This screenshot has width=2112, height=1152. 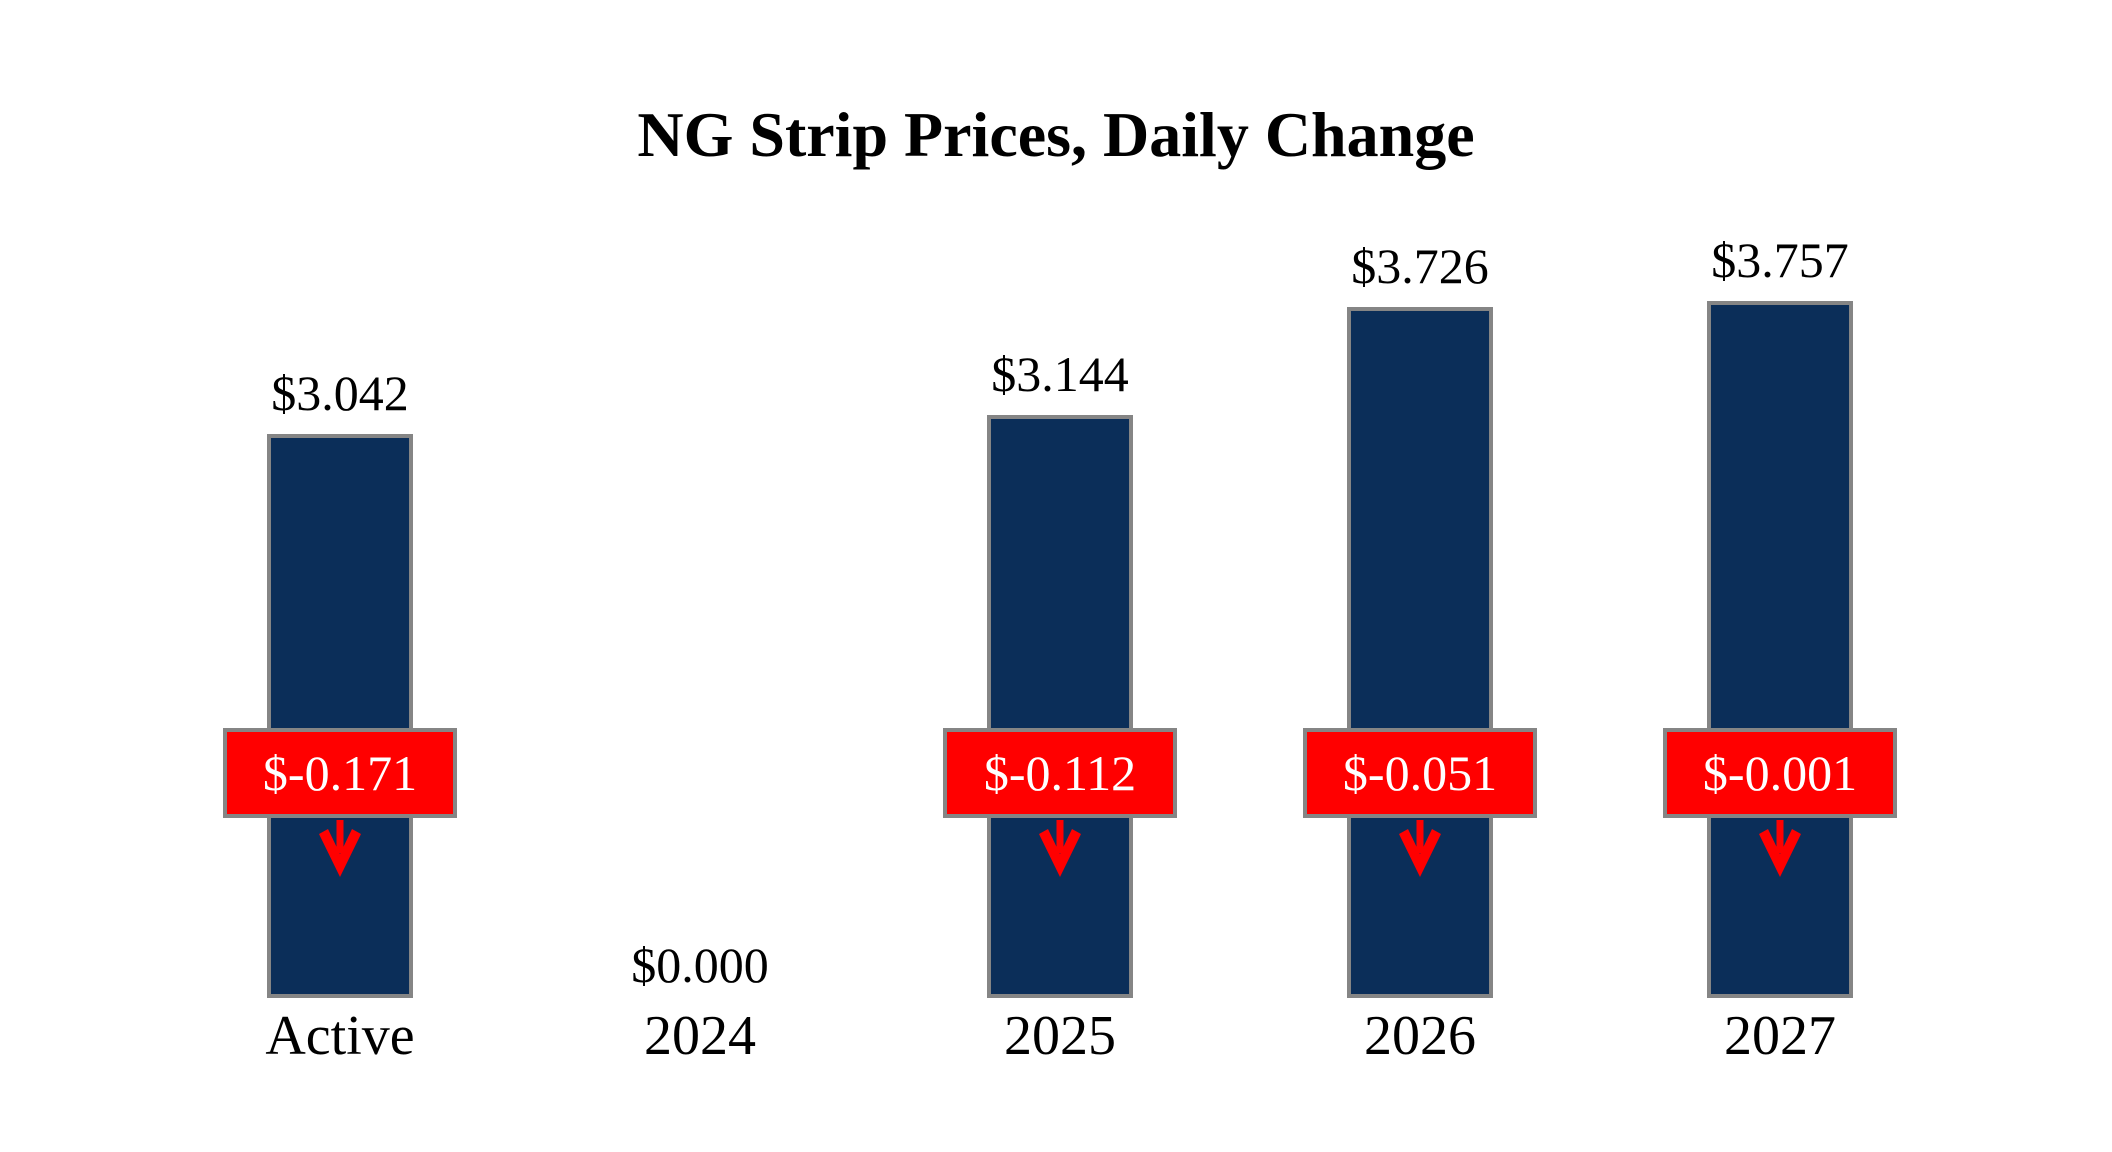 What do you see at coordinates (1780, 649) in the screenshot?
I see `bar-2027` at bounding box center [1780, 649].